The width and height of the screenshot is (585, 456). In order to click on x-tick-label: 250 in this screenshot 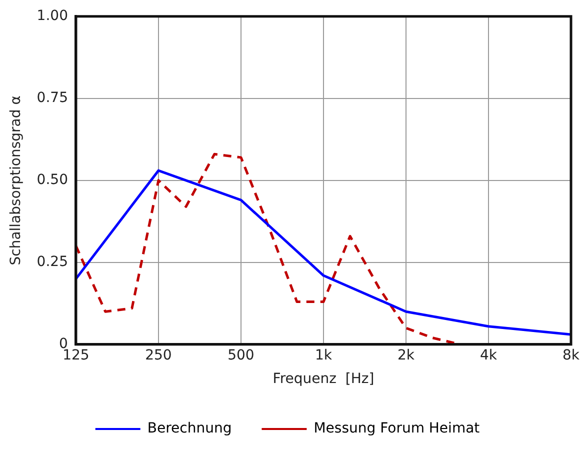, I will do `click(158, 355)`.